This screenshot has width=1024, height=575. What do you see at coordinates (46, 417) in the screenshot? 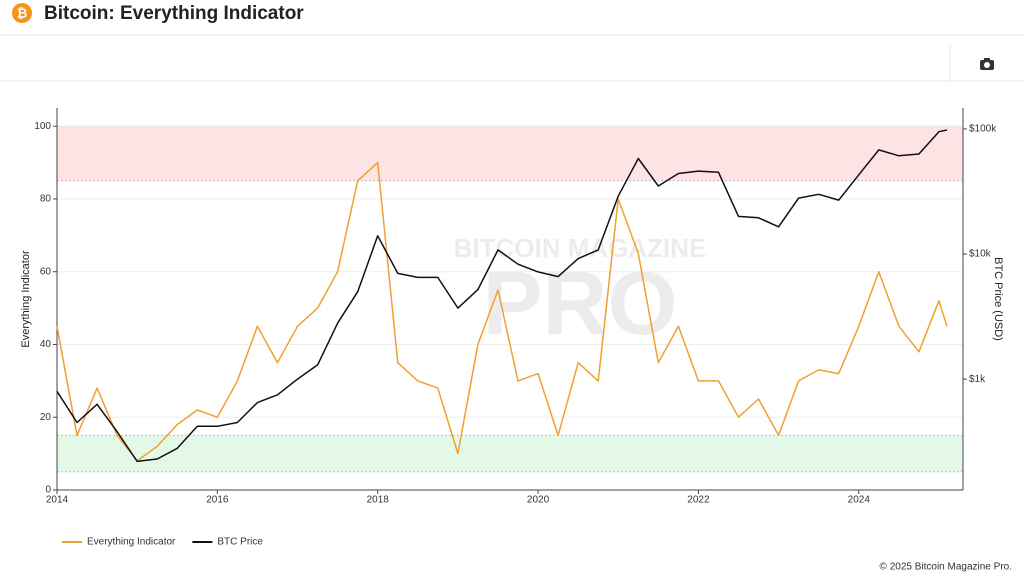
I see `y-tick-label: 20` at bounding box center [46, 417].